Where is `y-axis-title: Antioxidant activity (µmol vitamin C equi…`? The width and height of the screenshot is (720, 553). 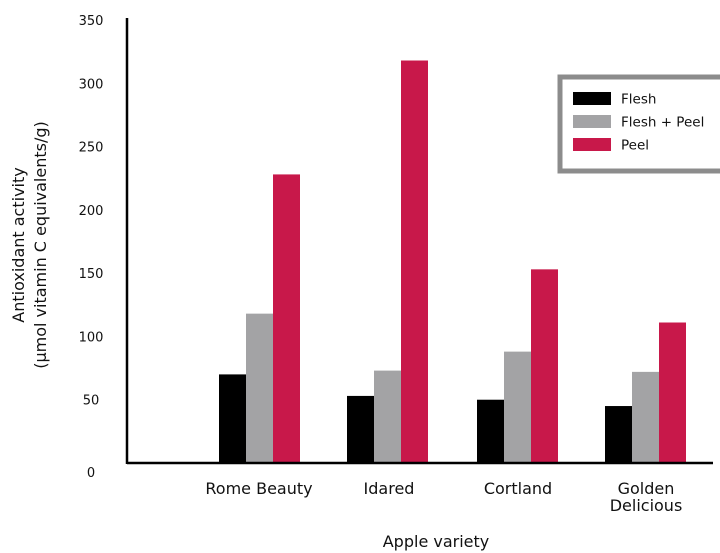 y-axis-title: Antioxidant activity (µmol vitamin C equi… is located at coordinates (29, 245).